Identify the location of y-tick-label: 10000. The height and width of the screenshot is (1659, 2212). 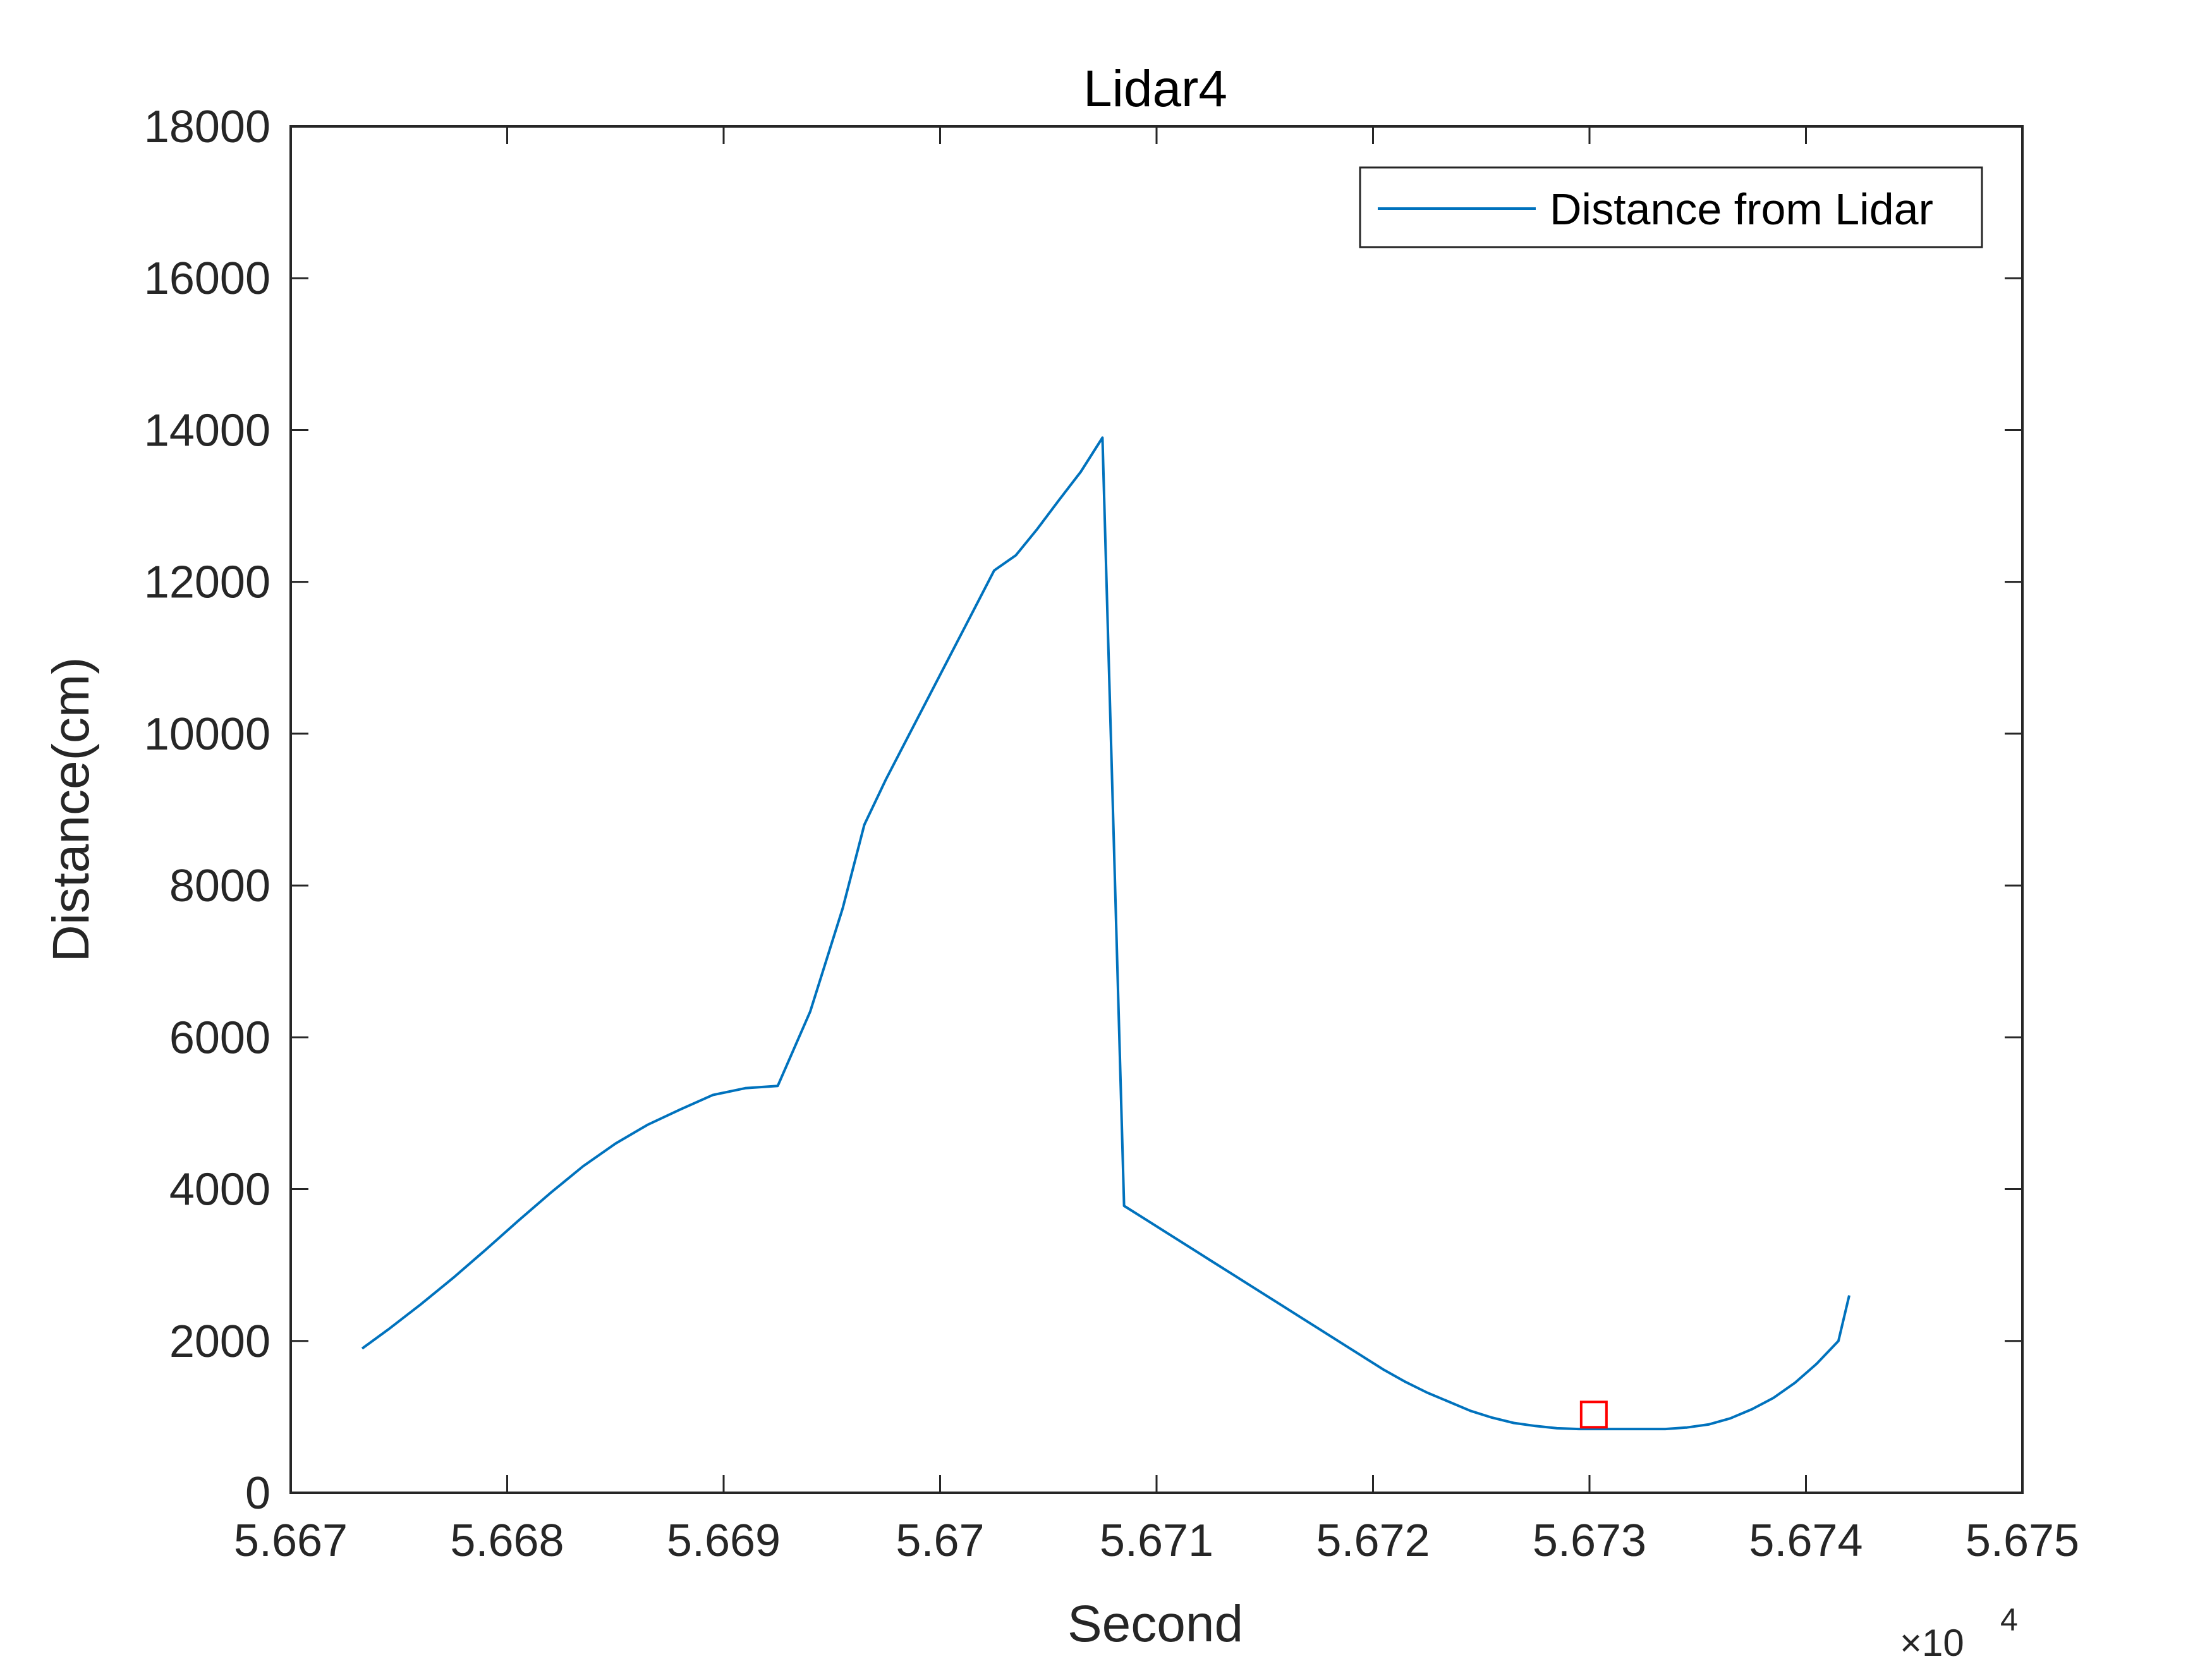
(207, 734).